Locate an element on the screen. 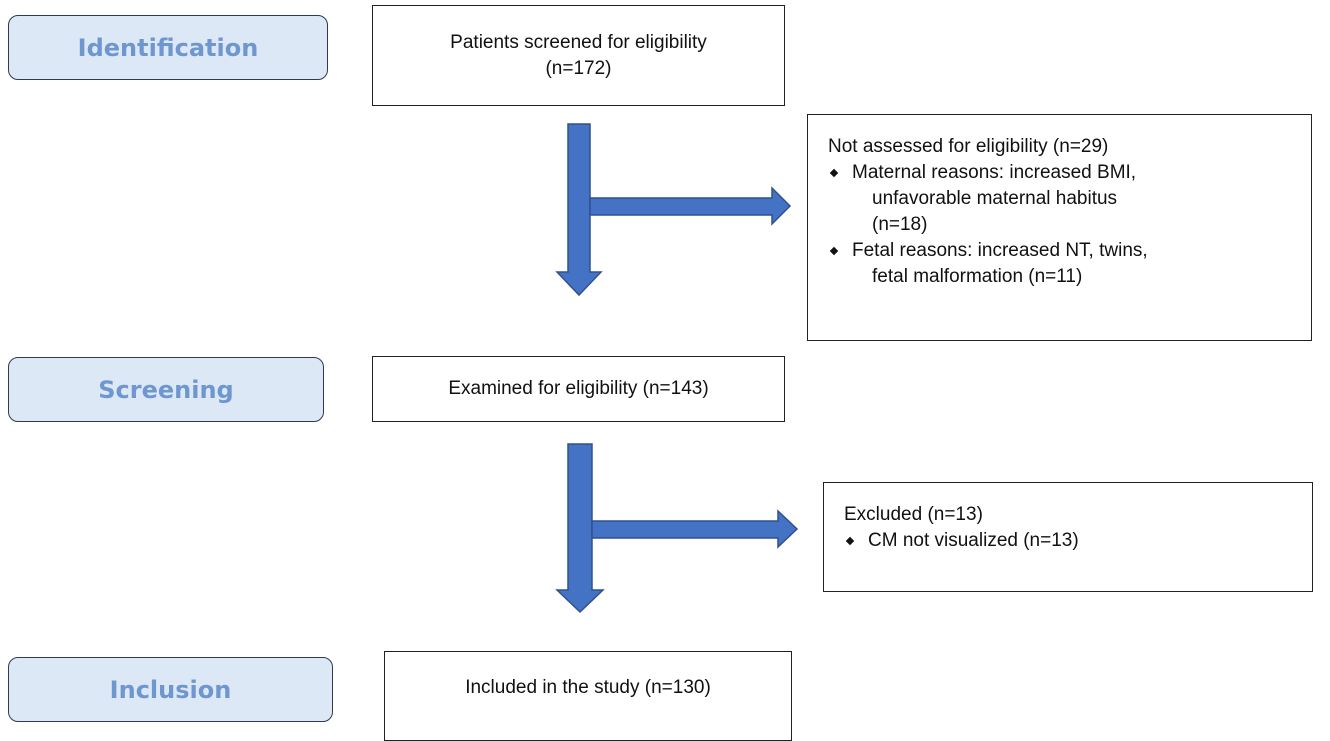 This screenshot has height=741, width=1330. bullet-text: unfavorable maternal habitus is located at coordinates (995, 198).